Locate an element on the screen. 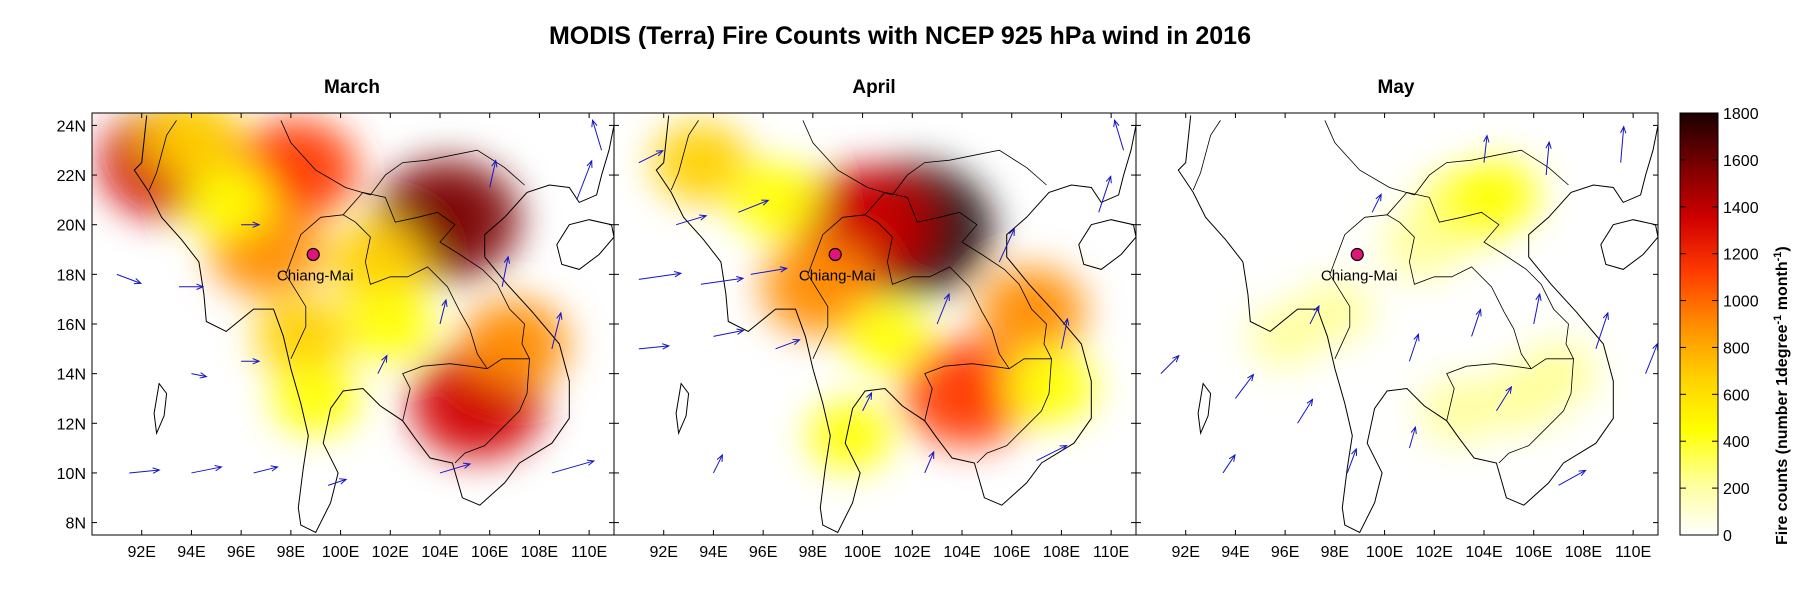 The width and height of the screenshot is (1800, 600). colorbar-tick-label: 1200 is located at coordinates (1741, 255).